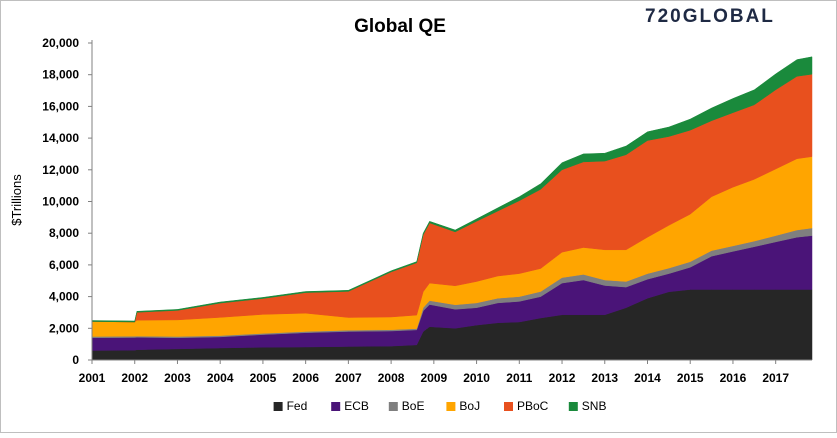 The height and width of the screenshot is (438, 837). I want to click on x-tick-label: 2017, so click(775, 378).